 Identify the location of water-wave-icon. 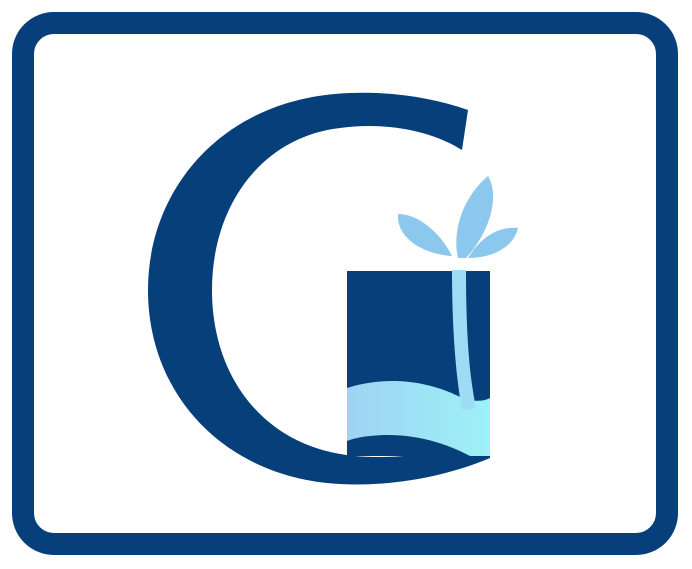
(418, 418).